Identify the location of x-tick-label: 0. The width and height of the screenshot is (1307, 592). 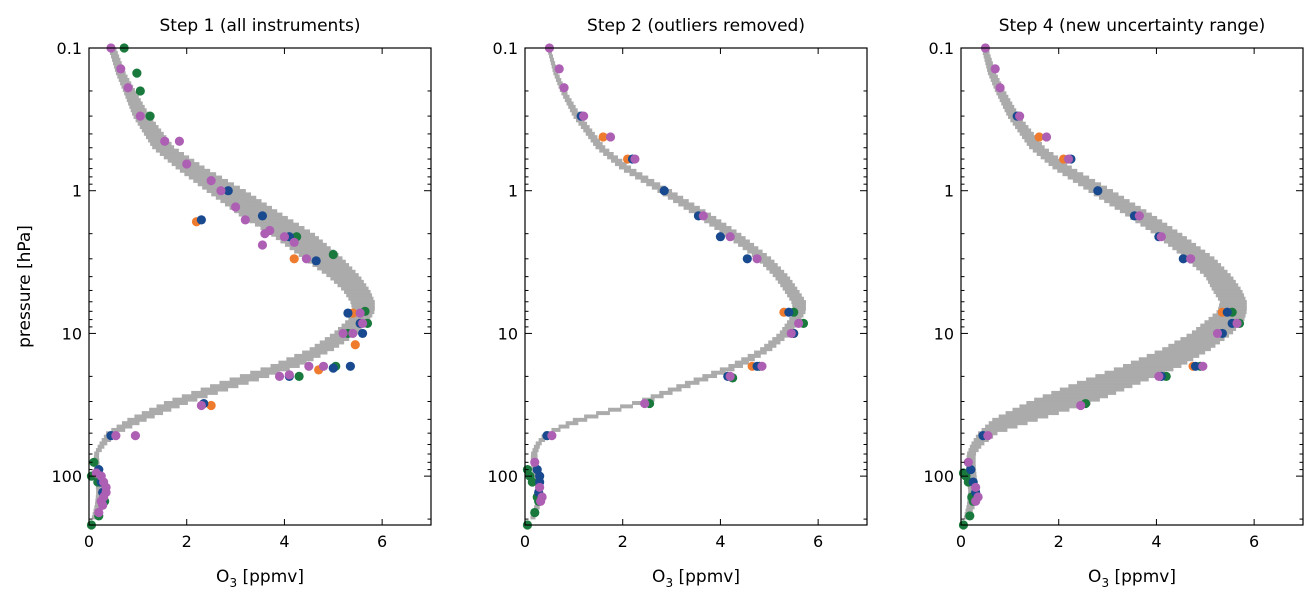
(525, 541).